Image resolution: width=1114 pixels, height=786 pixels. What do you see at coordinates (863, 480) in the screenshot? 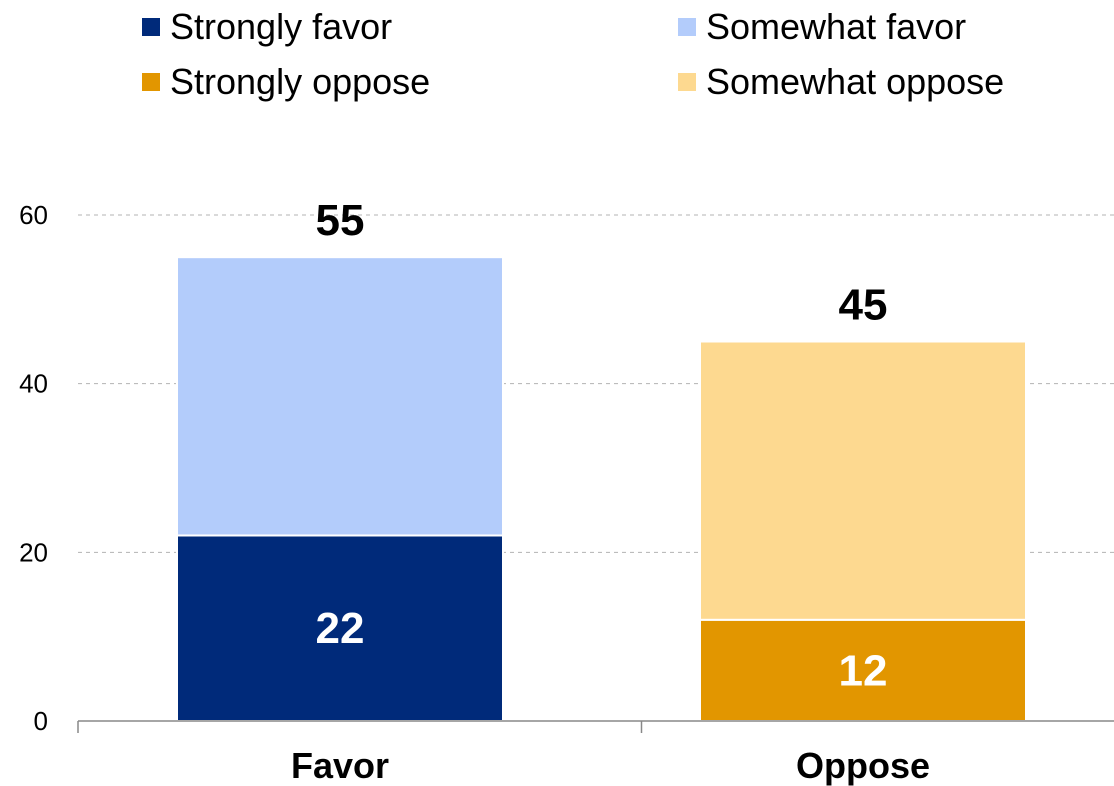
I see `bar-oppose-somewhat-oppose` at bounding box center [863, 480].